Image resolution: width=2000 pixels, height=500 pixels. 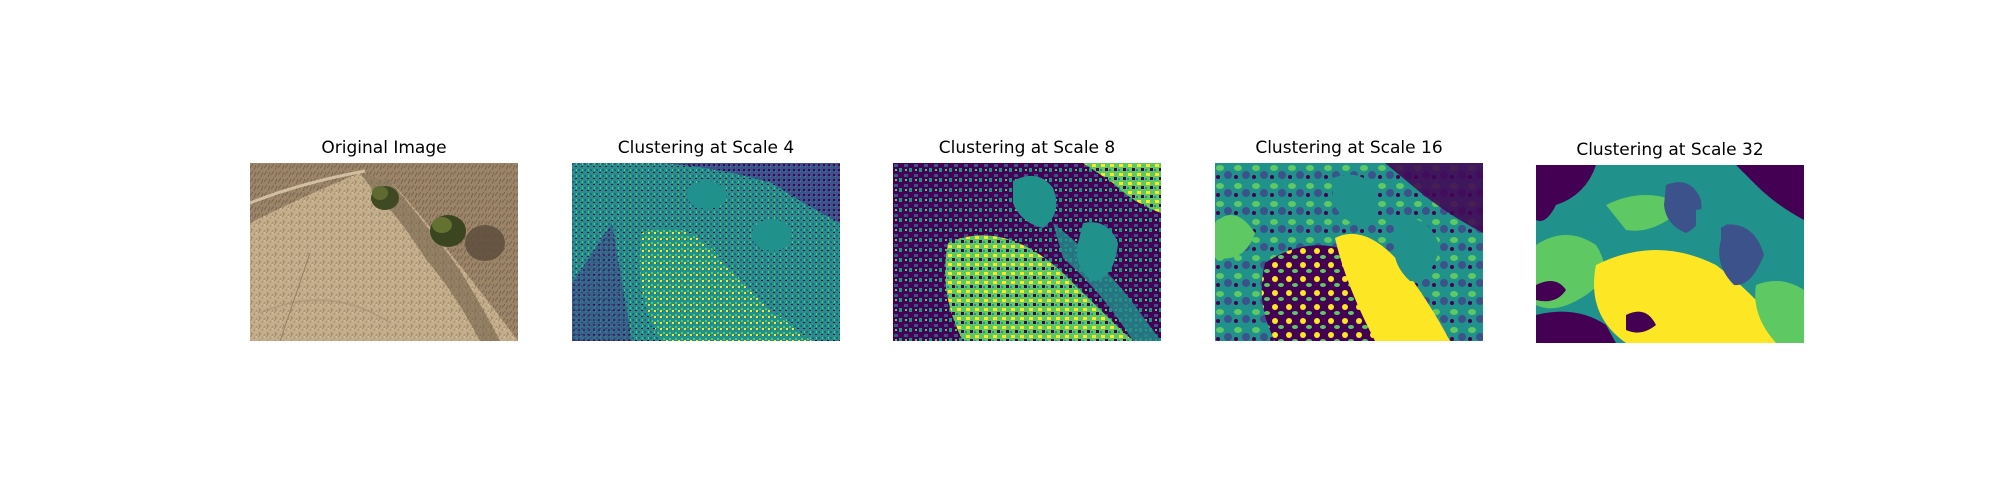 I want to click on original-aerial-photo, so click(x=384, y=252).